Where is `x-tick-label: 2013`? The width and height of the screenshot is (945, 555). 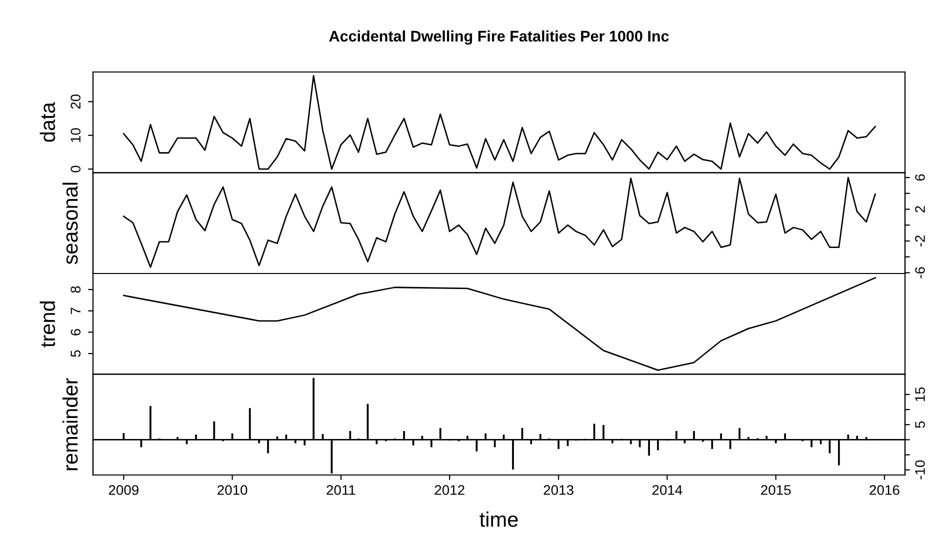 x-tick-label: 2013 is located at coordinates (559, 490).